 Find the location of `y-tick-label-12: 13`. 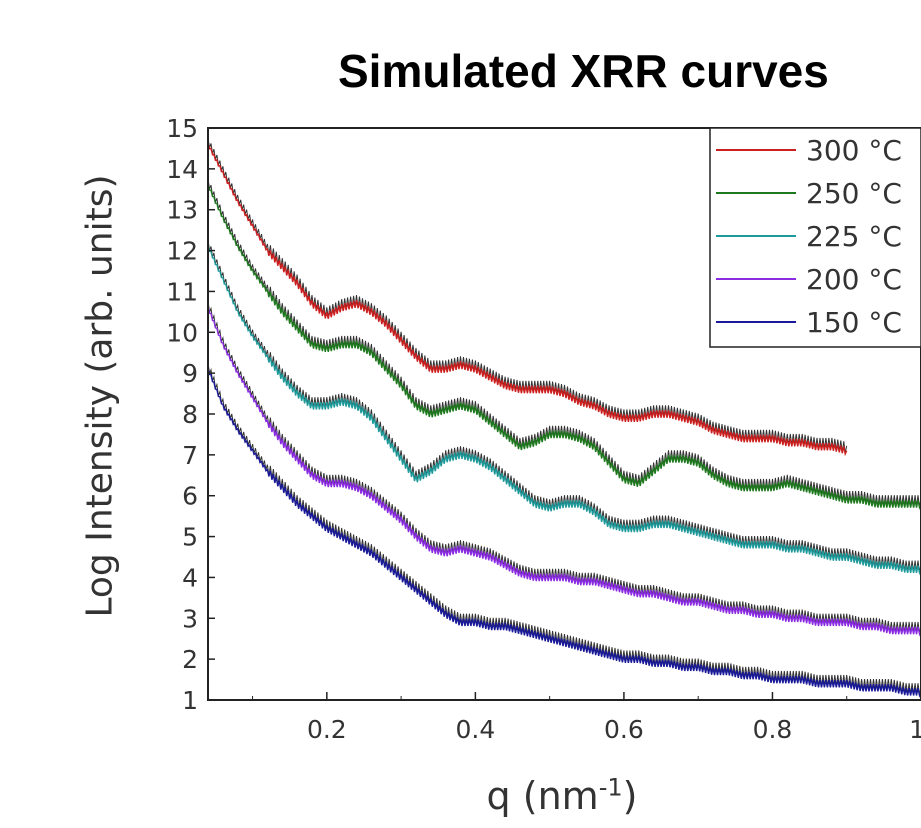

y-tick-label-12: 13 is located at coordinates (182, 210).